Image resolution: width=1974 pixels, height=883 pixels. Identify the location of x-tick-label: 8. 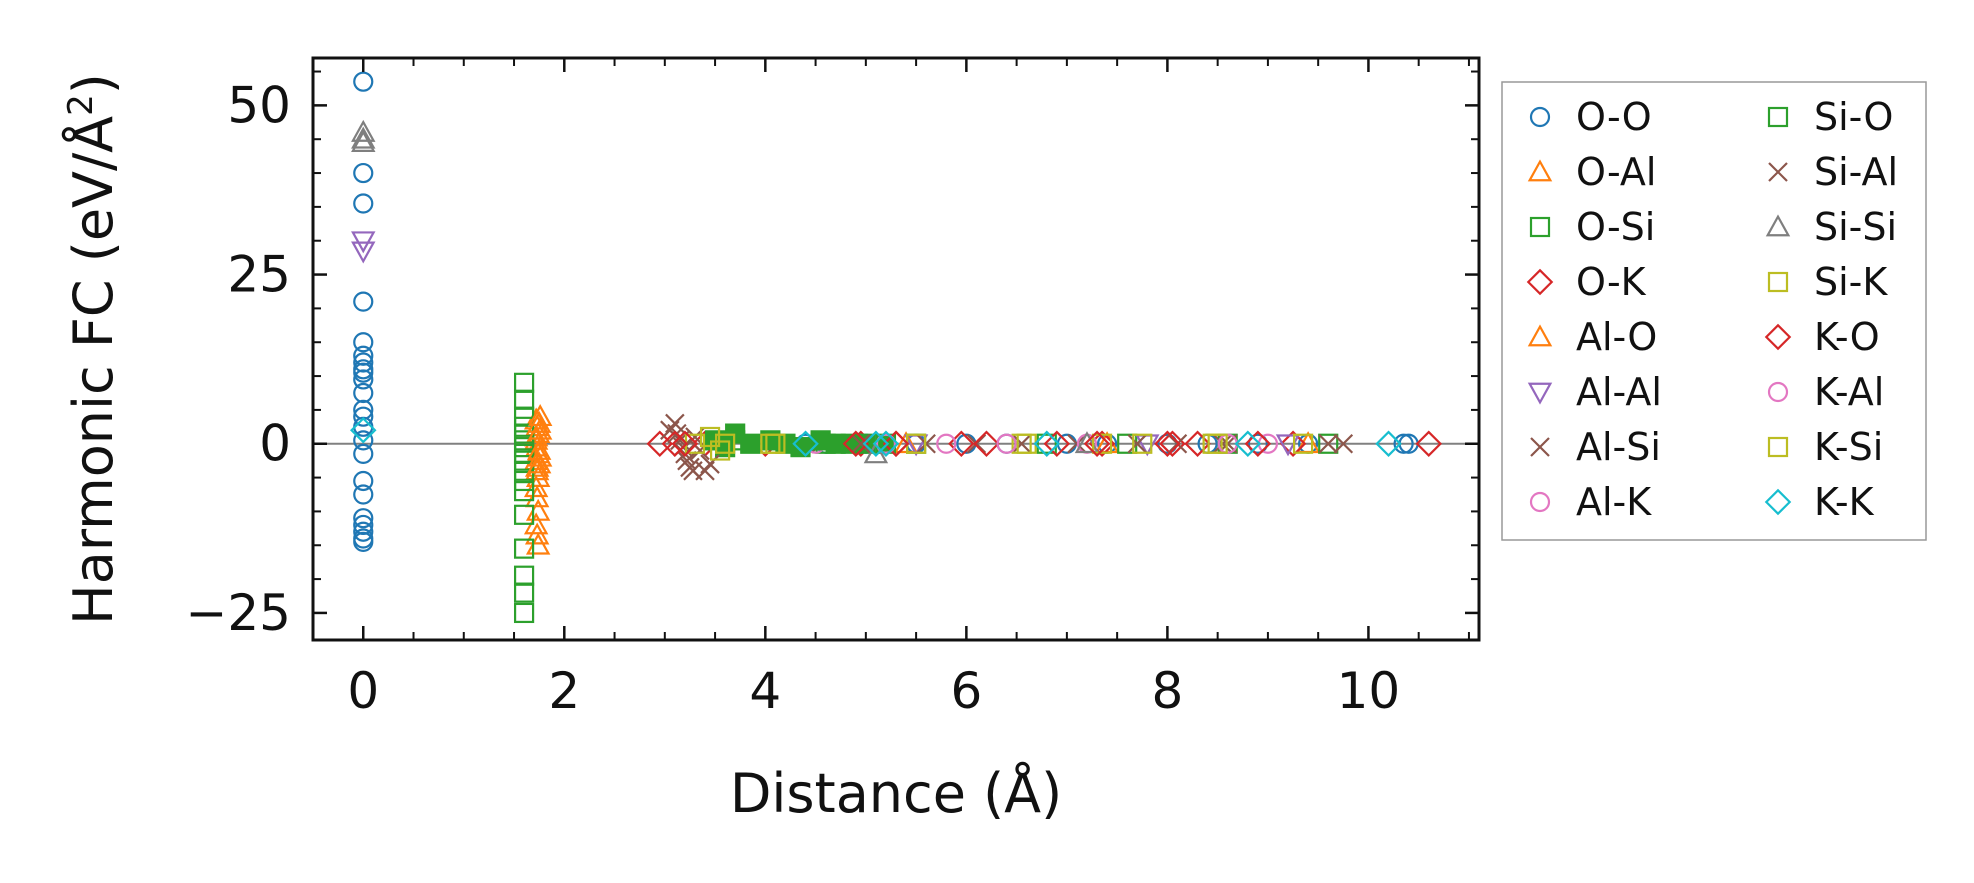
(1167, 691).